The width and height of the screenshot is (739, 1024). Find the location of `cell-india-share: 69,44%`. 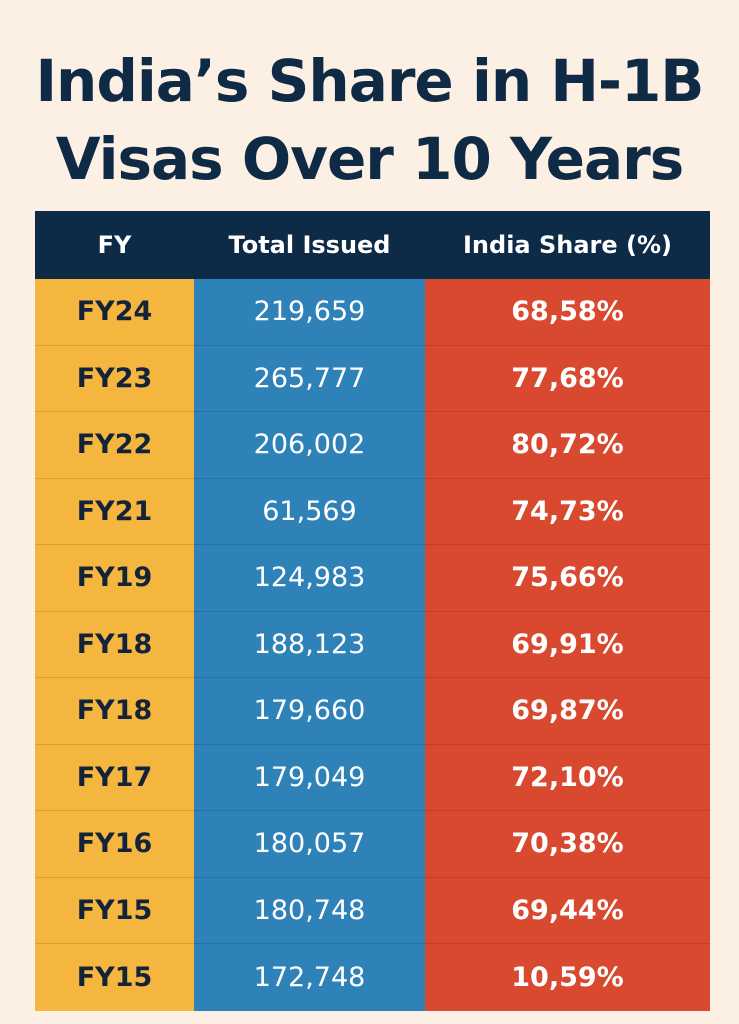

cell-india-share: 69,44% is located at coordinates (567, 910).